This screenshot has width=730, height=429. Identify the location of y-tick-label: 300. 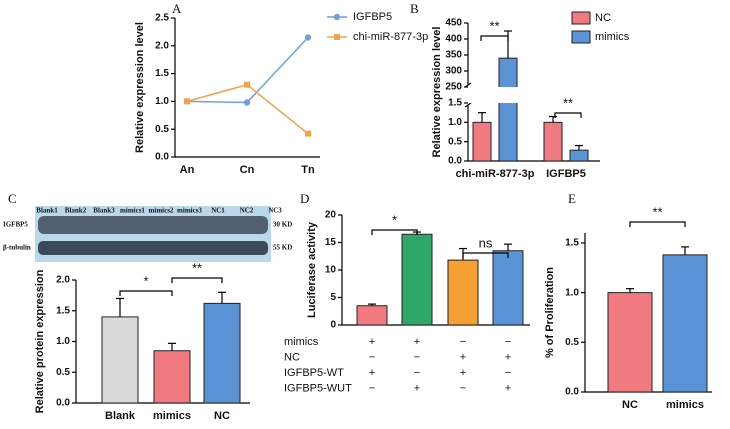
(453, 71).